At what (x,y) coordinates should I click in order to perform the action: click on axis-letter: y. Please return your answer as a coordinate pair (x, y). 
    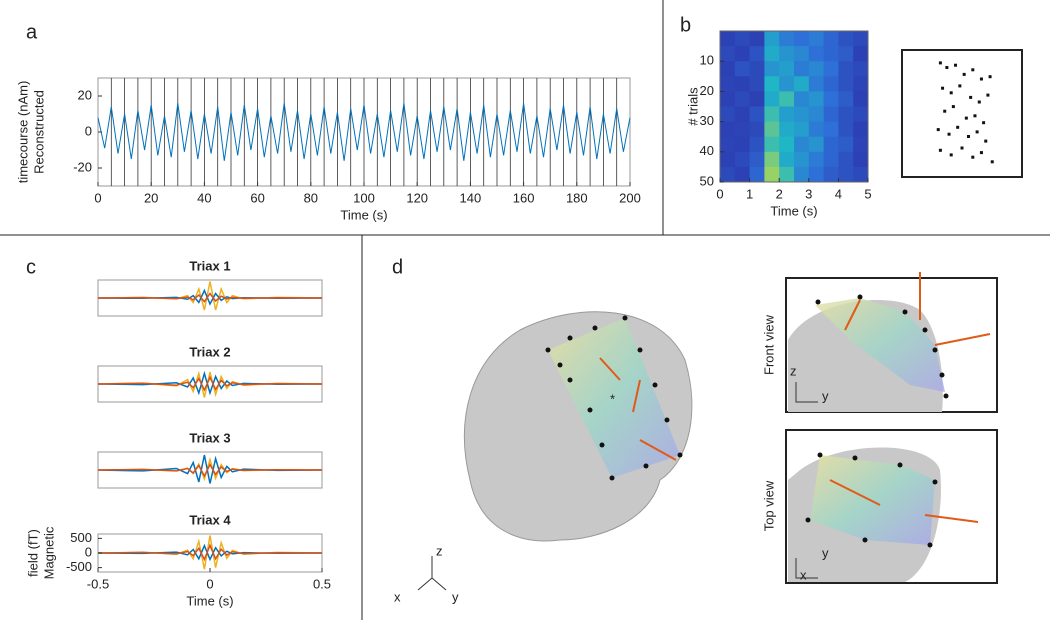
    Looking at the image, I should click on (455, 596).